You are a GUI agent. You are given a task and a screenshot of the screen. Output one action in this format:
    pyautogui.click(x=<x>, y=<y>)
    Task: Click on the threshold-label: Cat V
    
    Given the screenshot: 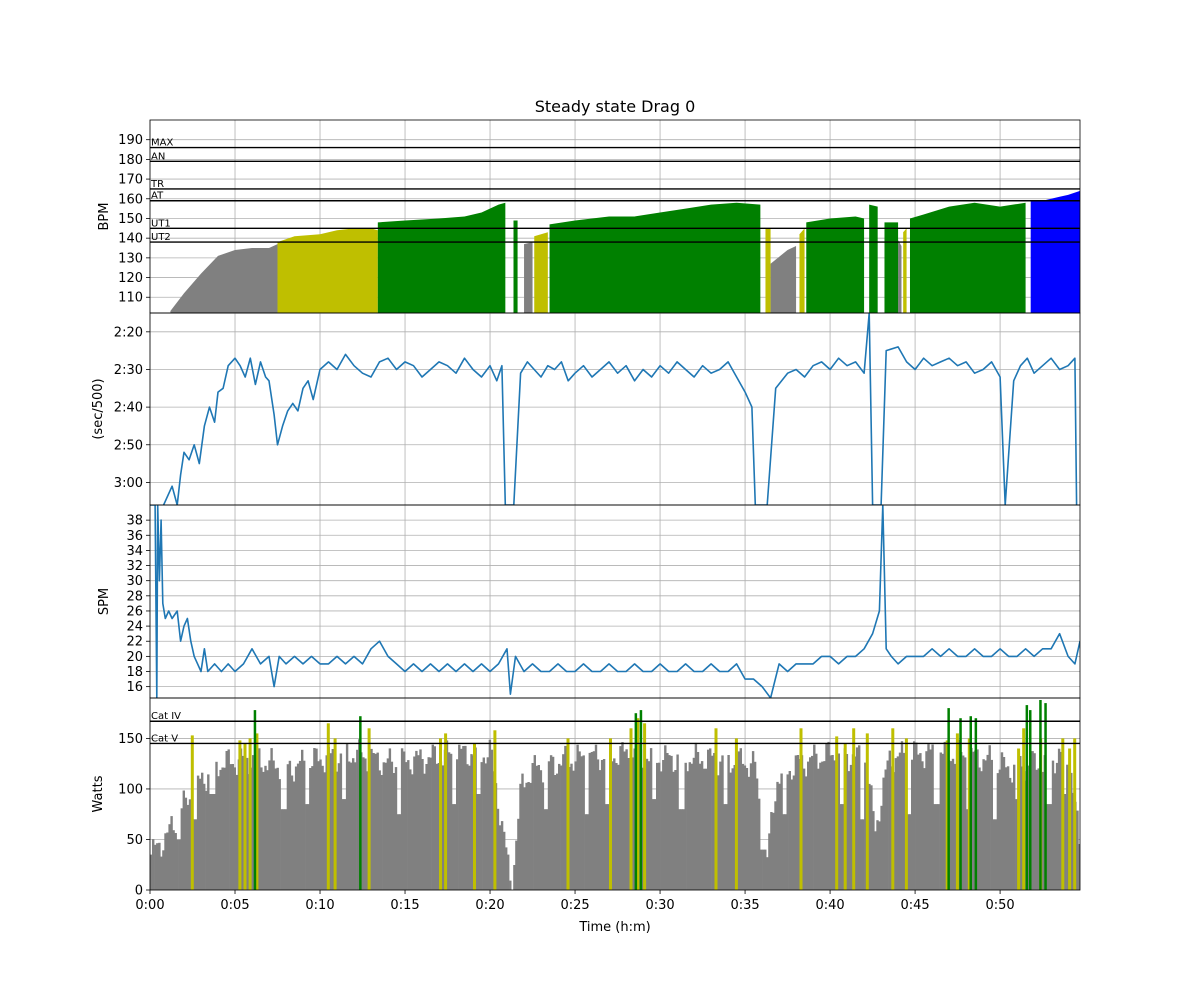 What is the action you would take?
    pyautogui.click(x=164, y=738)
    